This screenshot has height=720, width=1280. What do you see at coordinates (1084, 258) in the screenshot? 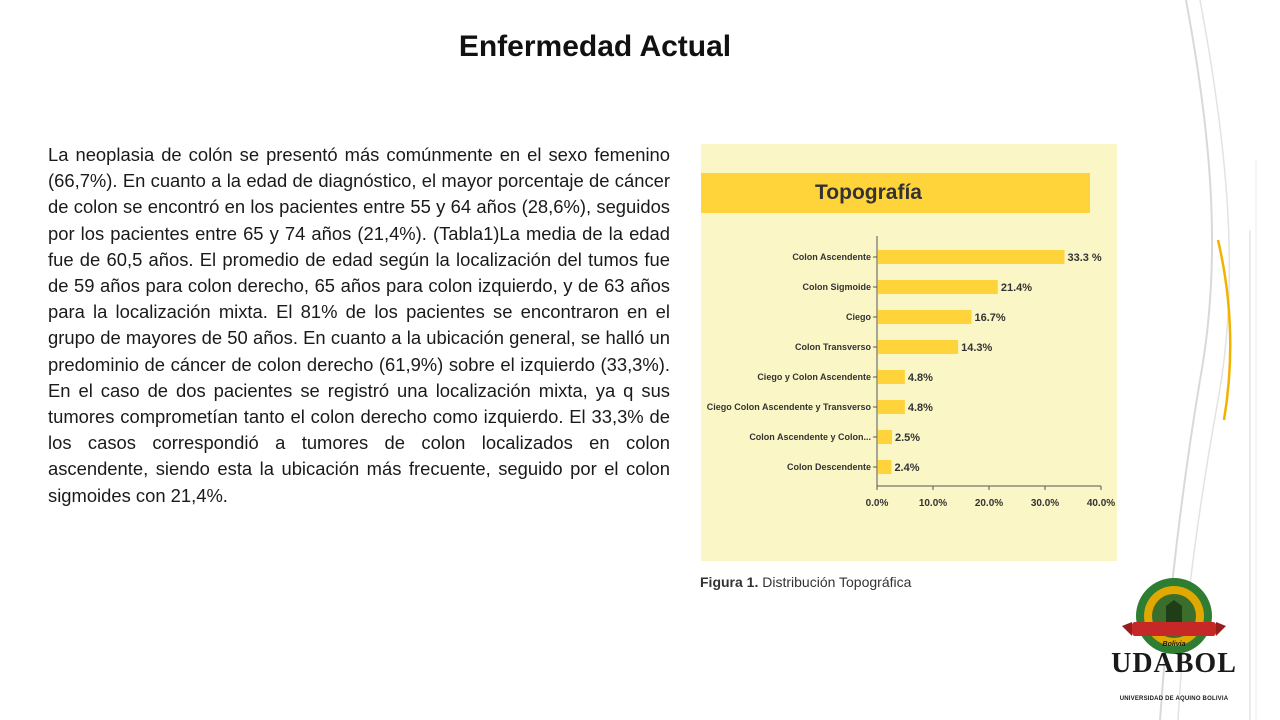
I see `data-label: 33.3 %` at bounding box center [1084, 258].